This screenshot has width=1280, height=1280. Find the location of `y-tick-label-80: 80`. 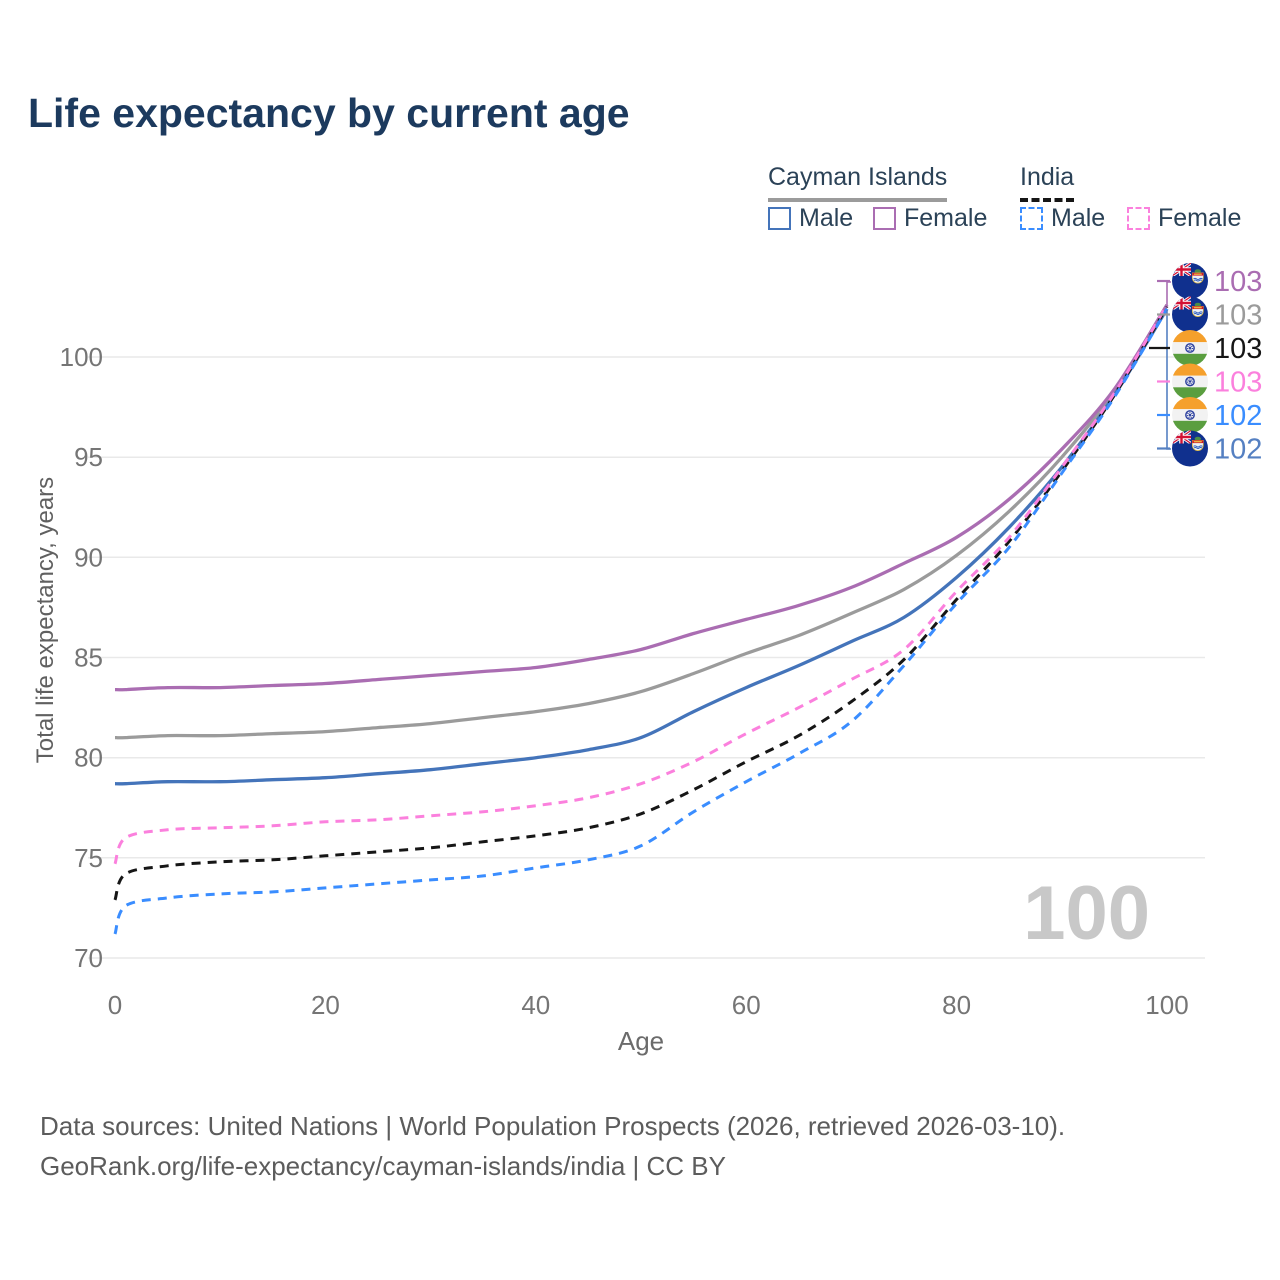

y-tick-label-80: 80 is located at coordinates (88, 758).